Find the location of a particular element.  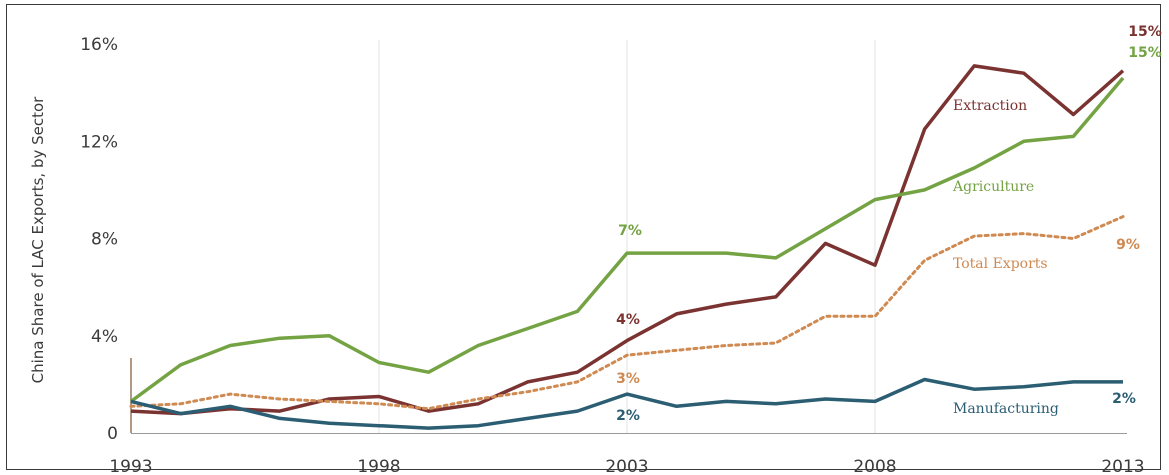

series-label-extraction: Extraction is located at coordinates (990, 106).